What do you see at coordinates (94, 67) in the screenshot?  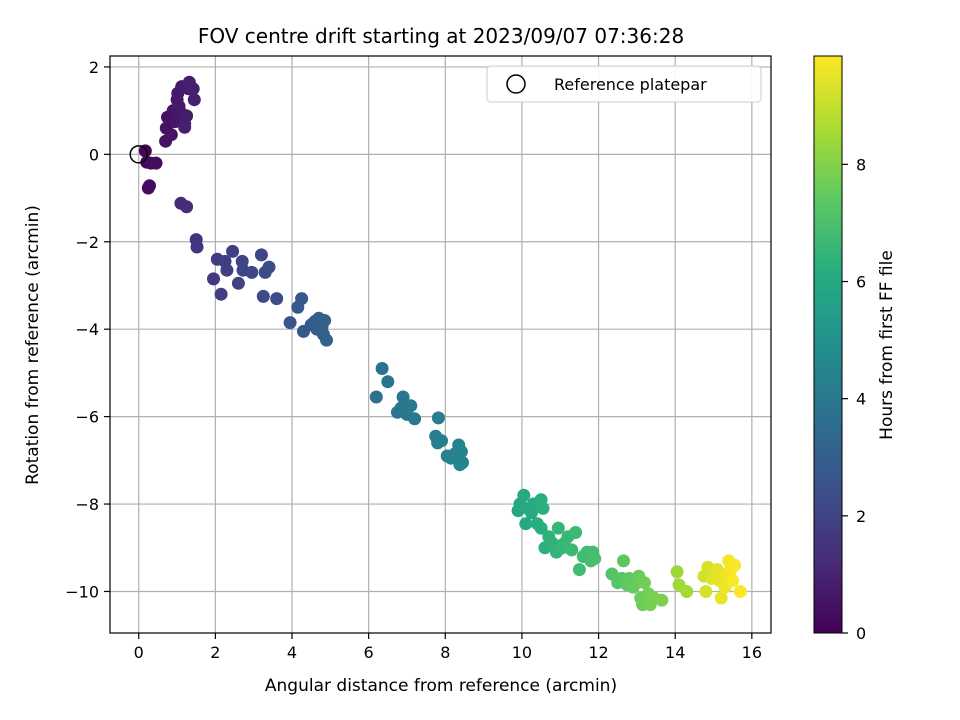 I see `y-tick-label: 2` at bounding box center [94, 67].